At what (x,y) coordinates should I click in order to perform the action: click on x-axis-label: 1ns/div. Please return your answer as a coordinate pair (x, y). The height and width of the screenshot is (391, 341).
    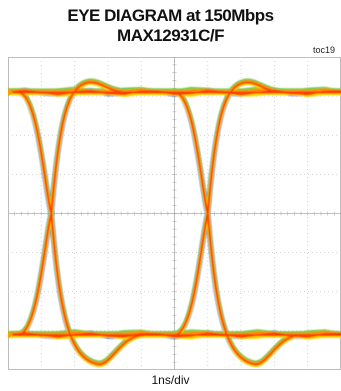
    Looking at the image, I should click on (170, 380).